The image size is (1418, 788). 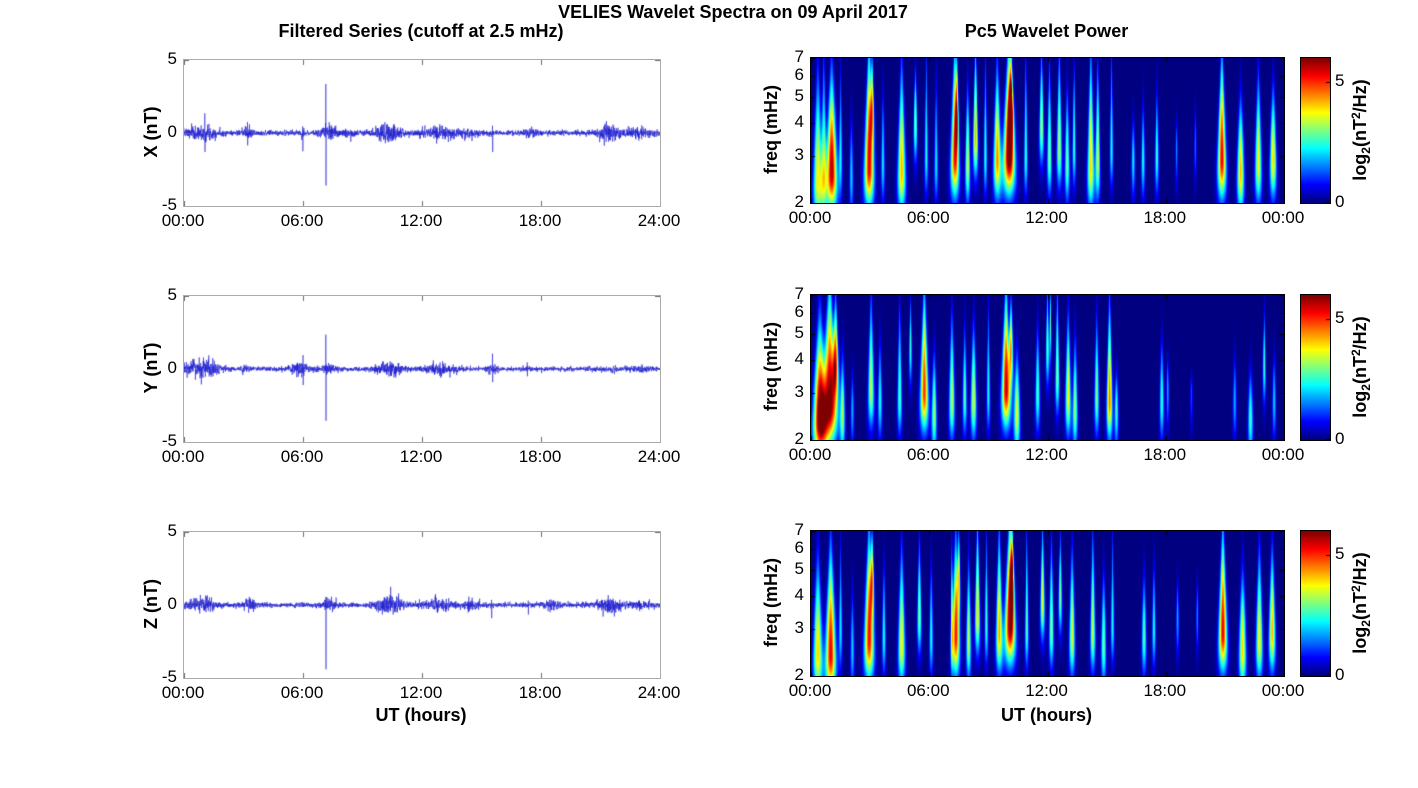 I want to click on x-wavelet-power-plot, so click(x=1047, y=130).